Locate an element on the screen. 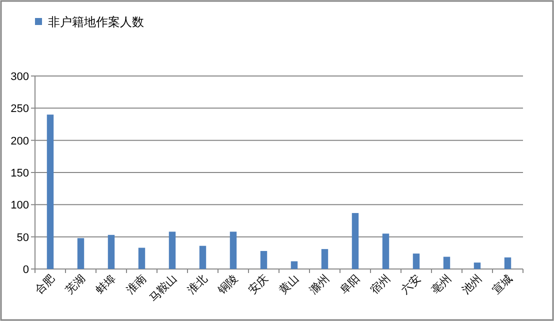 The image size is (554, 321). x-tick-label: 池州 is located at coordinates (472, 284).